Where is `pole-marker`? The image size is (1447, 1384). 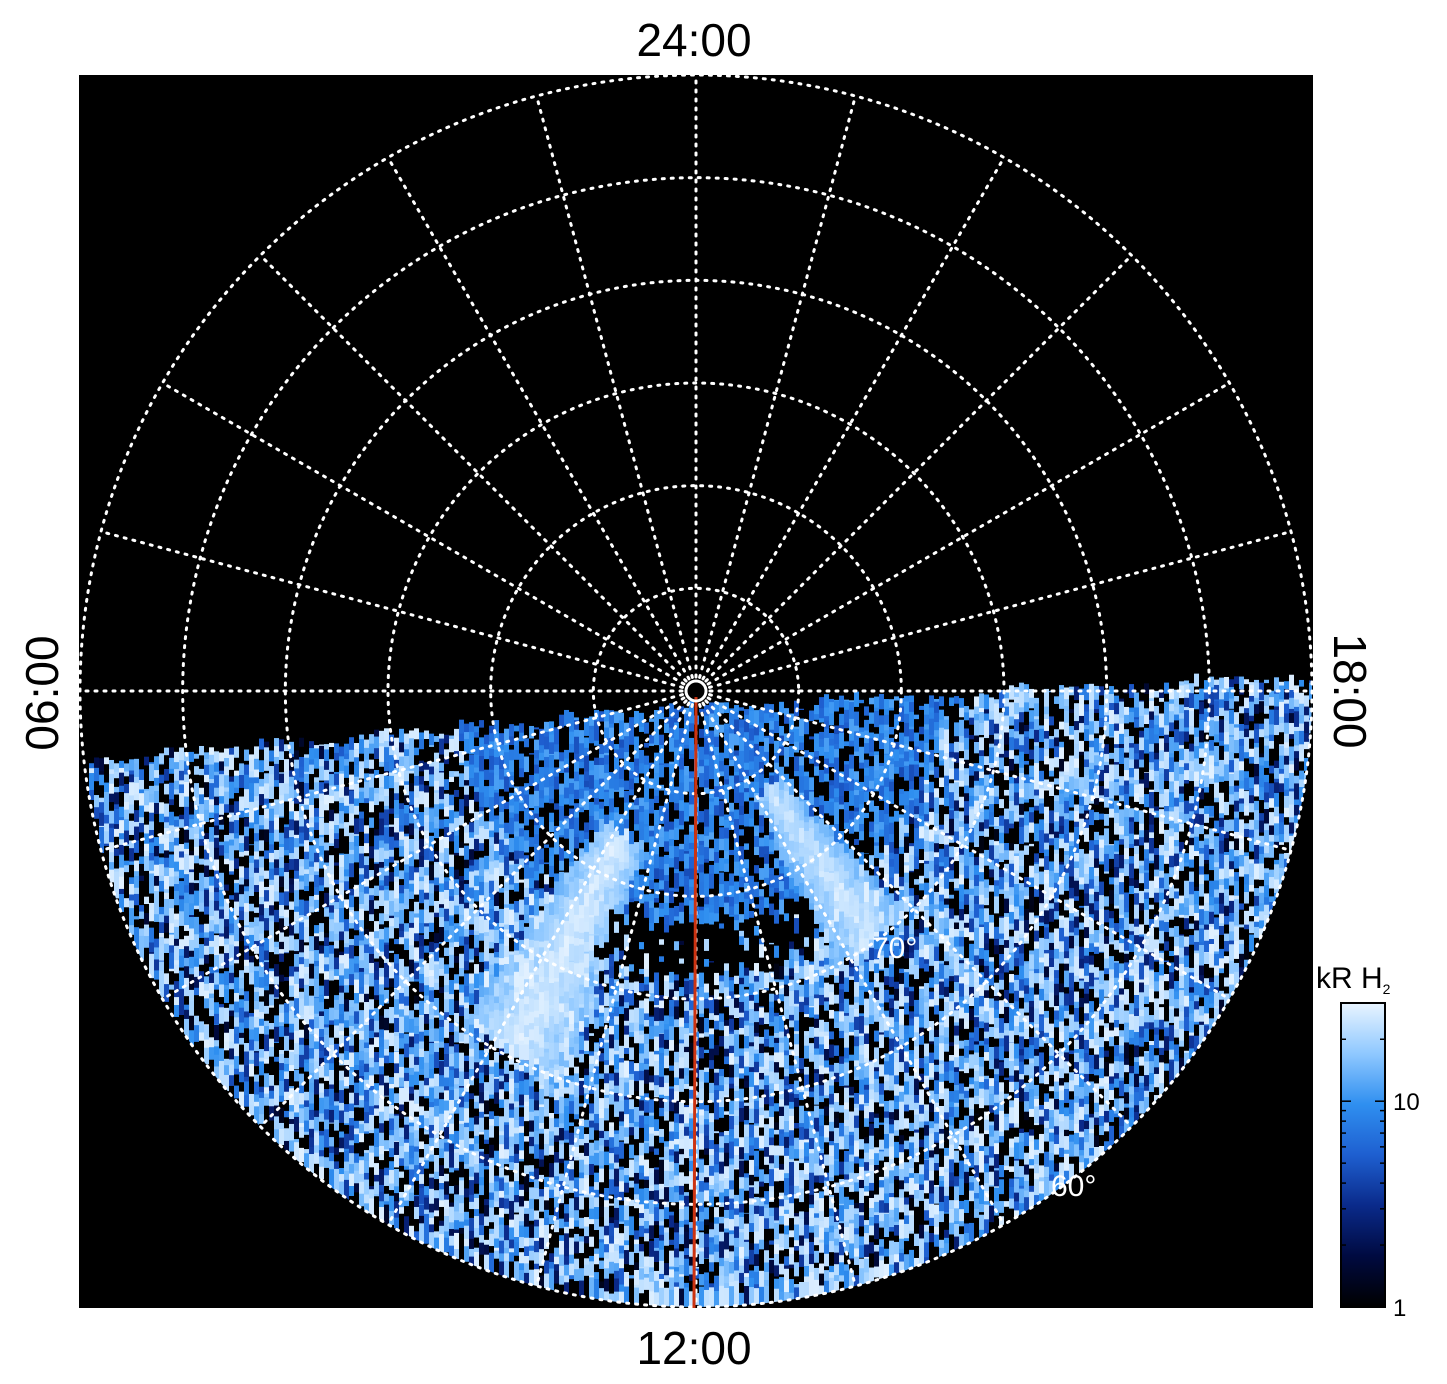
pole-marker is located at coordinates (696, 691).